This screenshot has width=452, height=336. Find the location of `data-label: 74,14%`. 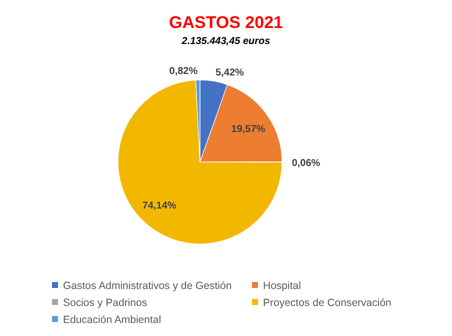

data-label: 74,14% is located at coordinates (159, 206).